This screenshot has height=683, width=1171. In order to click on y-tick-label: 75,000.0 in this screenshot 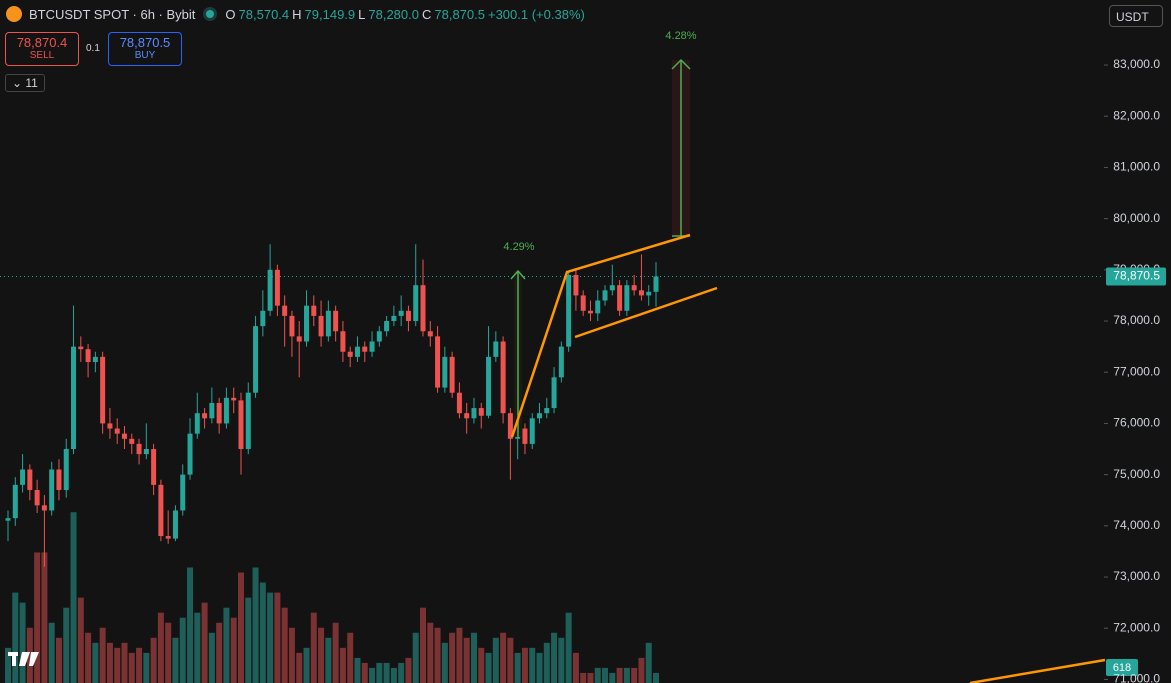, I will do `click(1136, 474)`.